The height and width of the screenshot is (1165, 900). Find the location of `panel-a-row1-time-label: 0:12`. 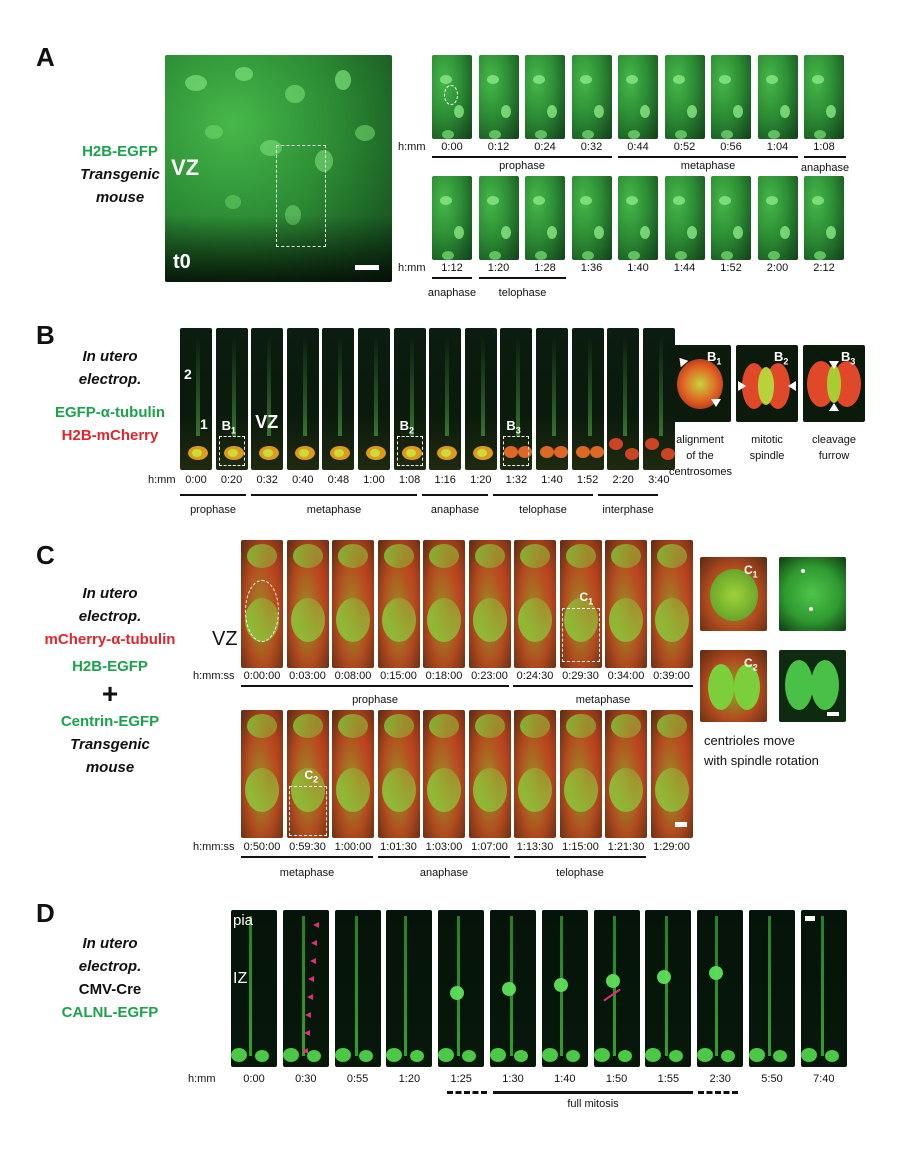

panel-a-row1-time-label: 0:12 is located at coordinates (498, 147).